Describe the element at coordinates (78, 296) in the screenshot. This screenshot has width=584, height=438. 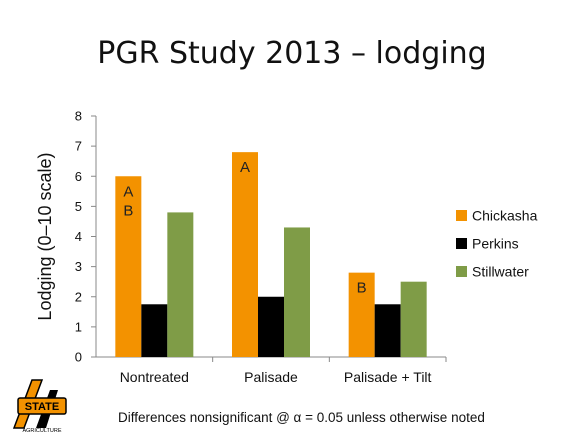
I see `y-tick-label: 2` at that location.